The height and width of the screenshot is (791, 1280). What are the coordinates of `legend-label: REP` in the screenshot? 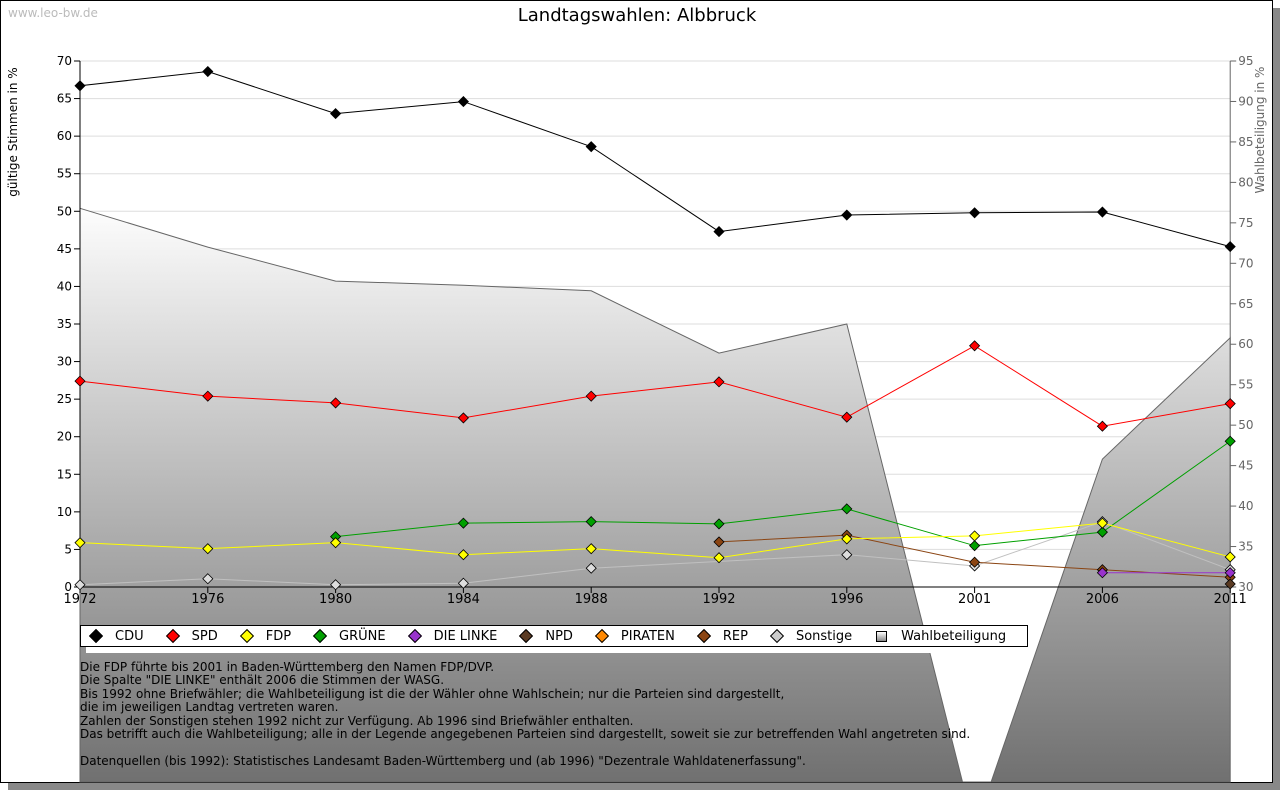 It's located at (735, 636).